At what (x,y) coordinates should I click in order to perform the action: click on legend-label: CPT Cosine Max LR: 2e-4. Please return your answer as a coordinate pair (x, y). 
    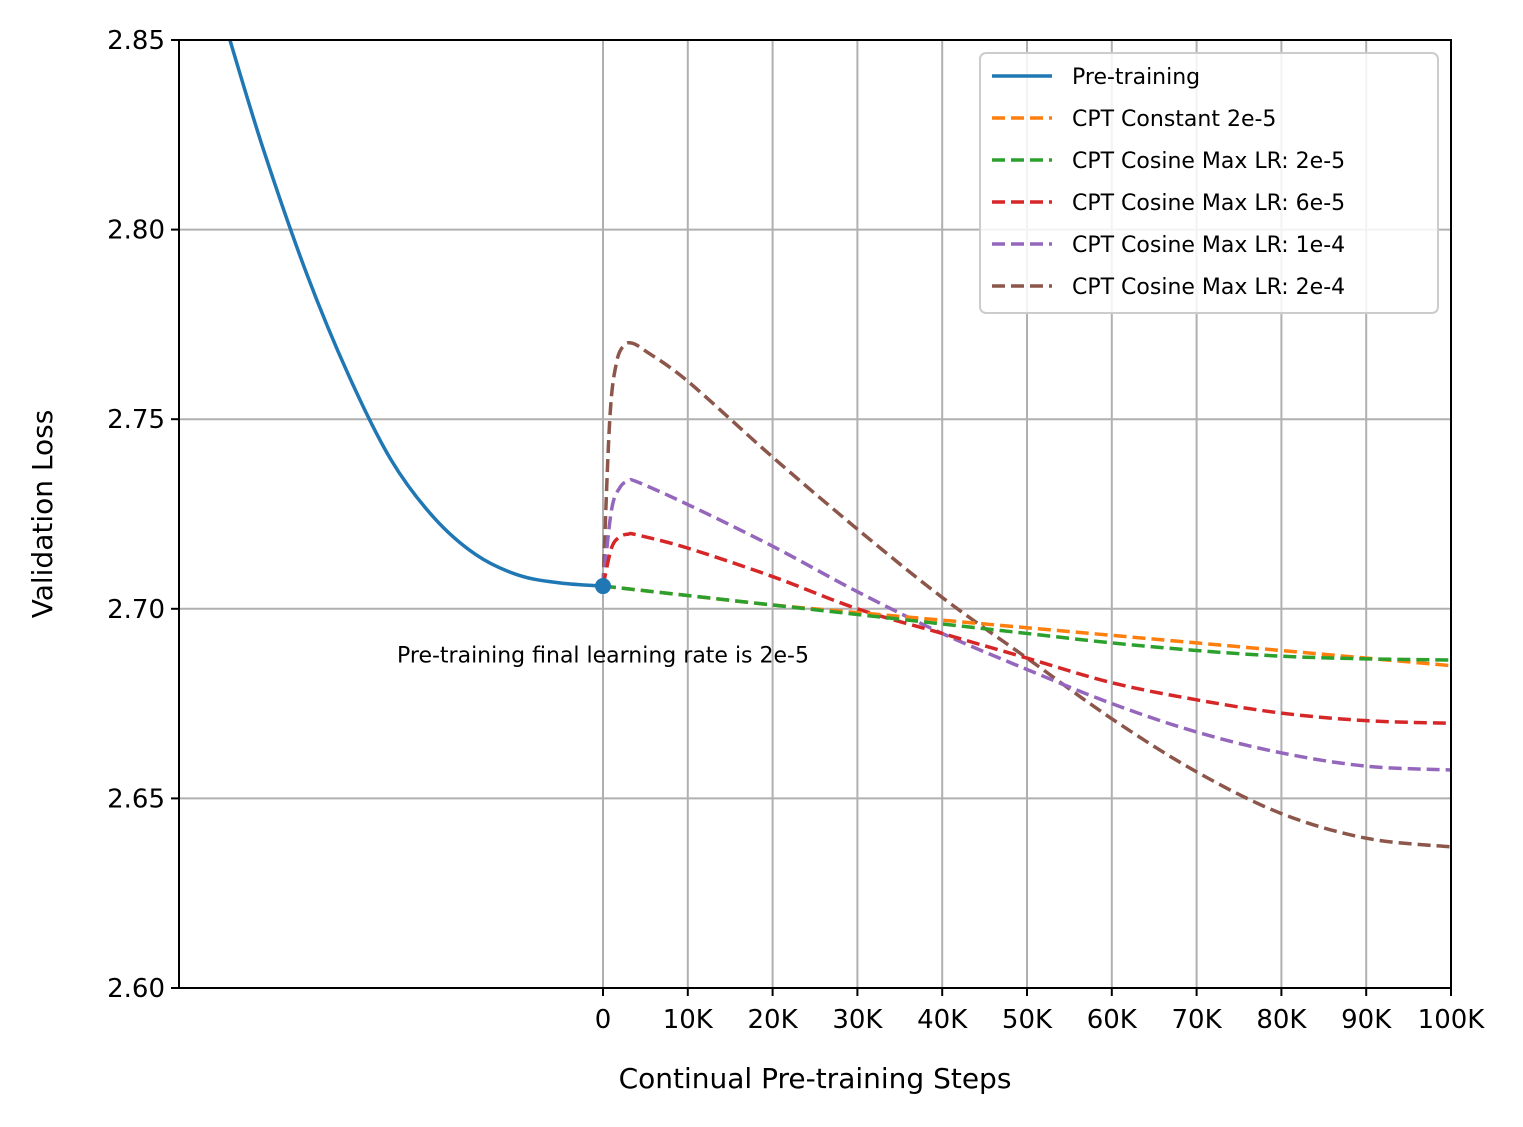
    Looking at the image, I should click on (1208, 287).